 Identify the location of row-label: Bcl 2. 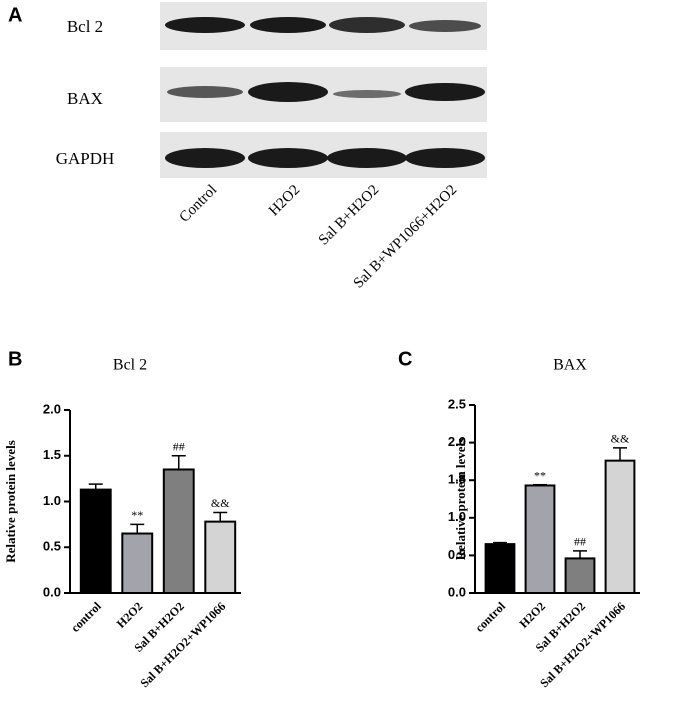
(85, 26).